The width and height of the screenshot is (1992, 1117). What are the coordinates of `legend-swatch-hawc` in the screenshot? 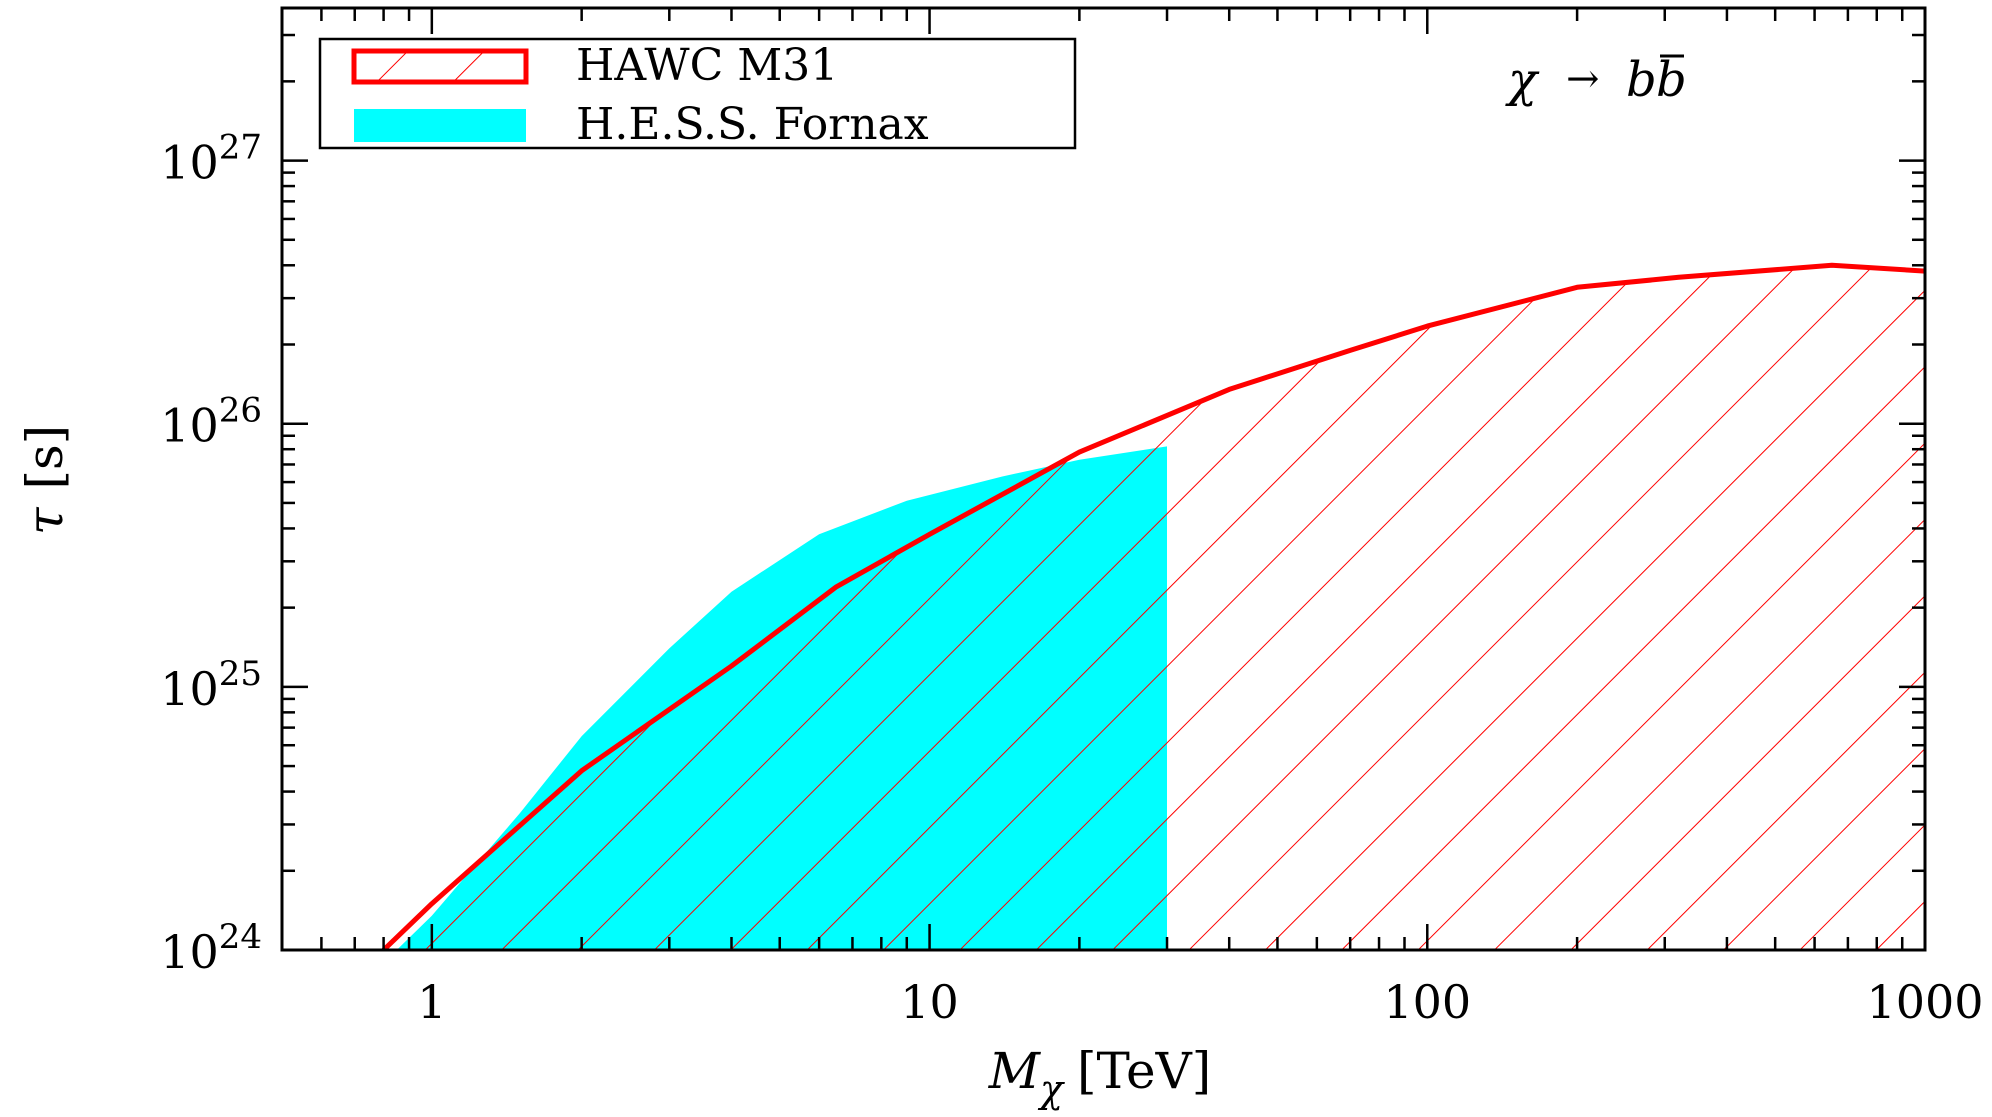 It's located at (440, 66).